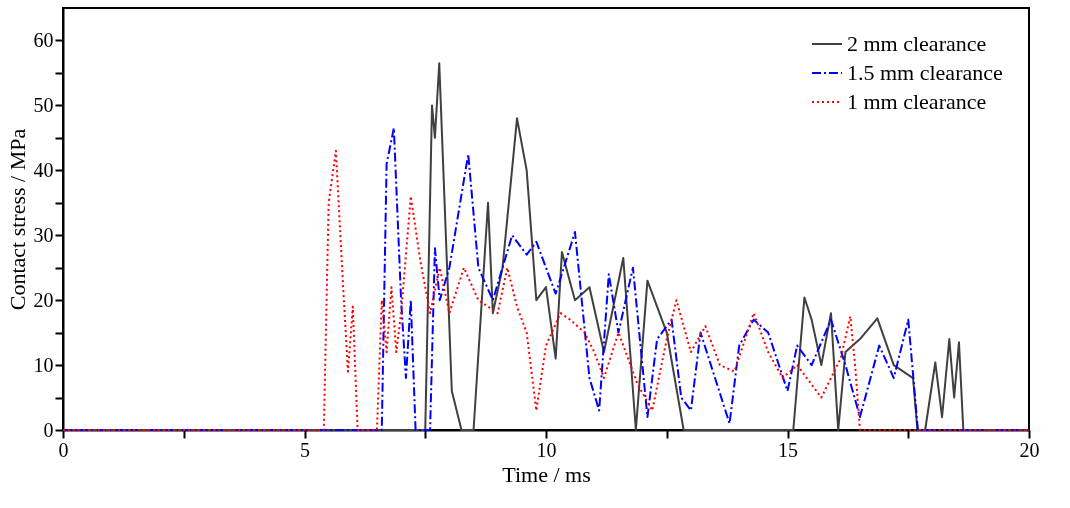 This screenshot has height=508, width=1070. Describe the element at coordinates (925, 72) in the screenshot. I see `legend-label: 1.5 mm clearance` at that location.